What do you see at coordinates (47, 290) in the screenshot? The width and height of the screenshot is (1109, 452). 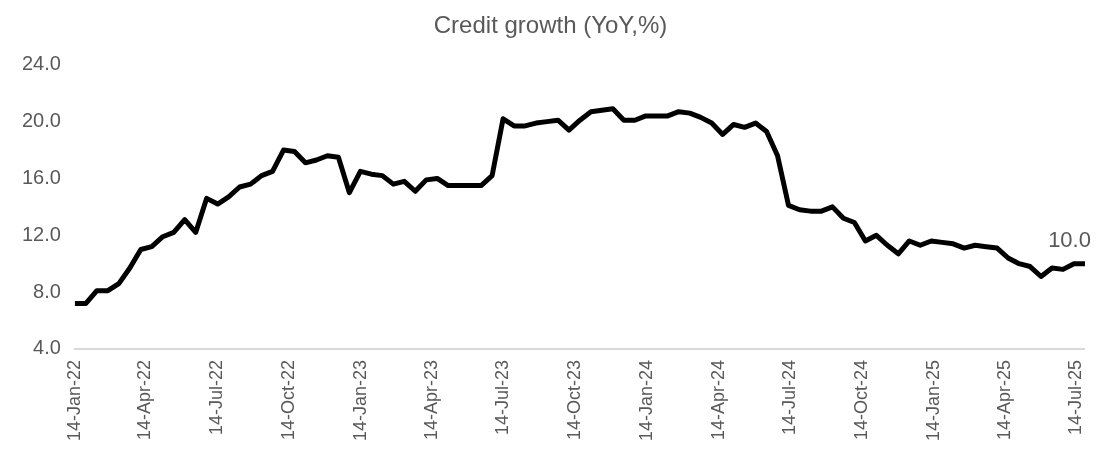 I see `y-tick-label: 8.0` at bounding box center [47, 290].